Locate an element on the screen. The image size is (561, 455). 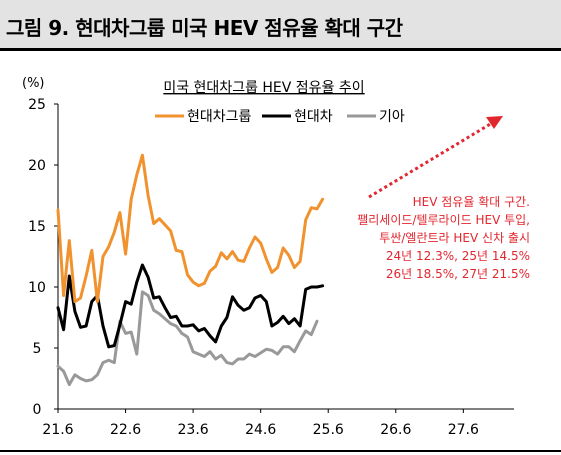
y-tick-label: 0 is located at coordinates (37, 410).